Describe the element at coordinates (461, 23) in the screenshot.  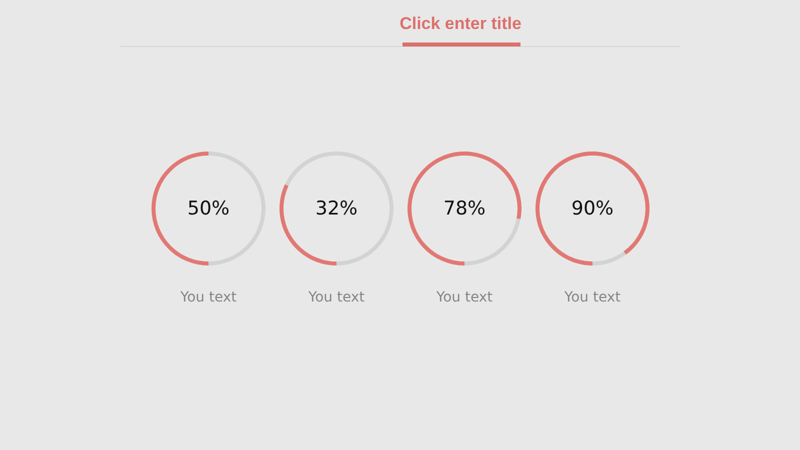
I see `text: Click enter title` at that location.